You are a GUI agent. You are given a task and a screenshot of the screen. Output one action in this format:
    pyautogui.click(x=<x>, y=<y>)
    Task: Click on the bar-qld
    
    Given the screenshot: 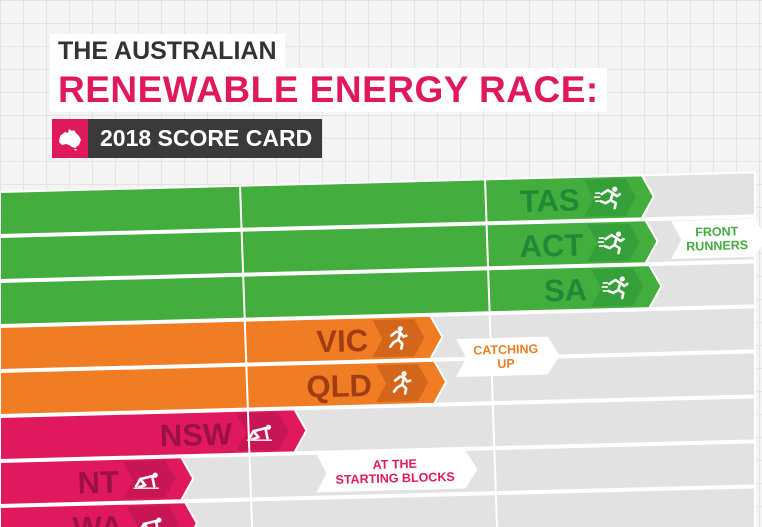 What is the action you would take?
    pyautogui.click(x=224, y=388)
    